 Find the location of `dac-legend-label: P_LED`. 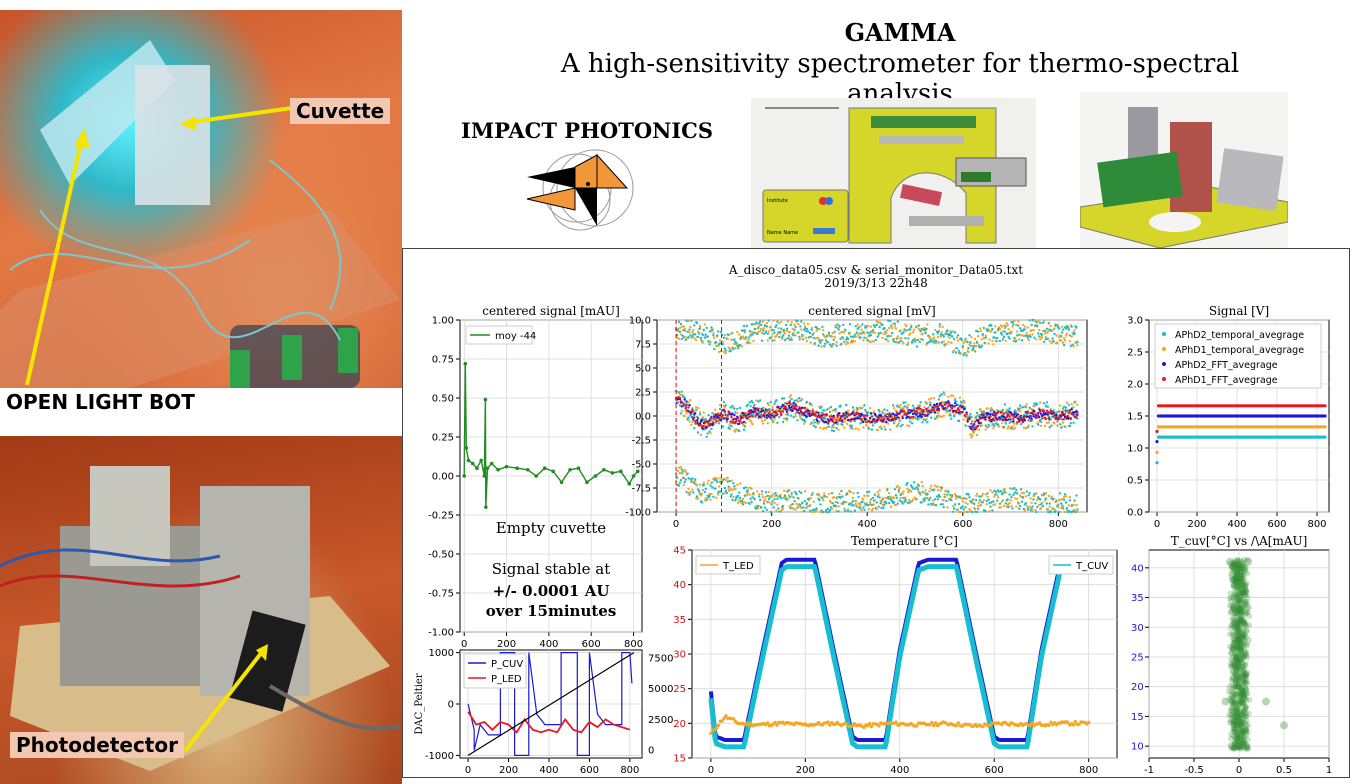

dac-legend-label: P_LED is located at coordinates (506, 679).